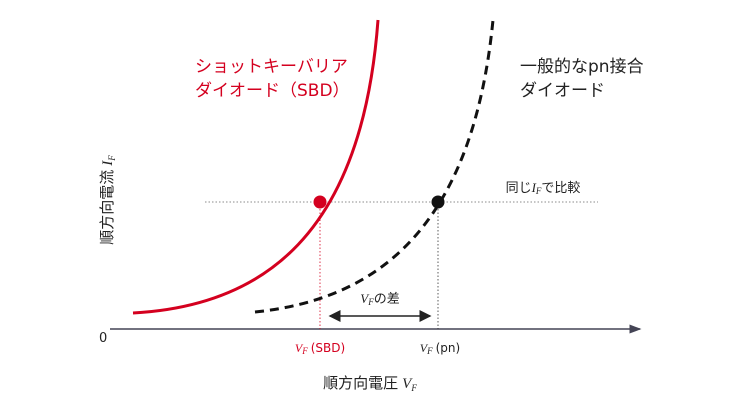 The height and width of the screenshot is (416, 740). Describe the element at coordinates (438, 202) in the screenshot. I see `pn-point` at that location.